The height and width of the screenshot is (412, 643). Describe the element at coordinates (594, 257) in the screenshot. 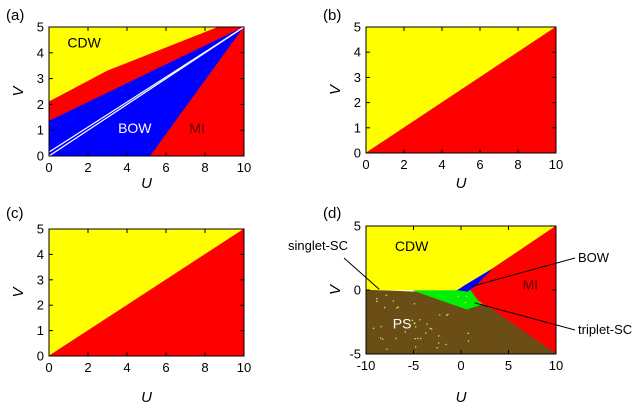

I see `annotation-bow: BOW` at that location.